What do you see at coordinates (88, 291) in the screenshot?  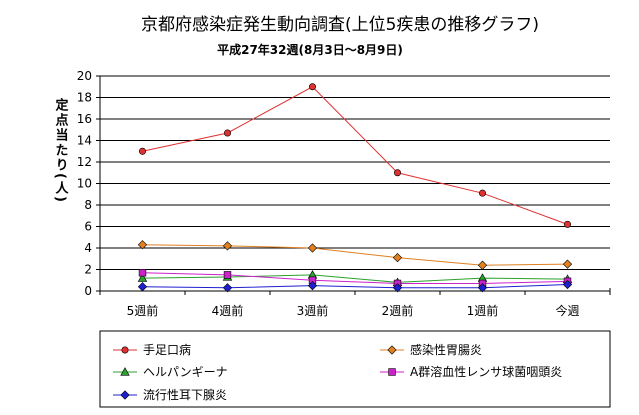 I see `y-tick-label: 0` at bounding box center [88, 291].